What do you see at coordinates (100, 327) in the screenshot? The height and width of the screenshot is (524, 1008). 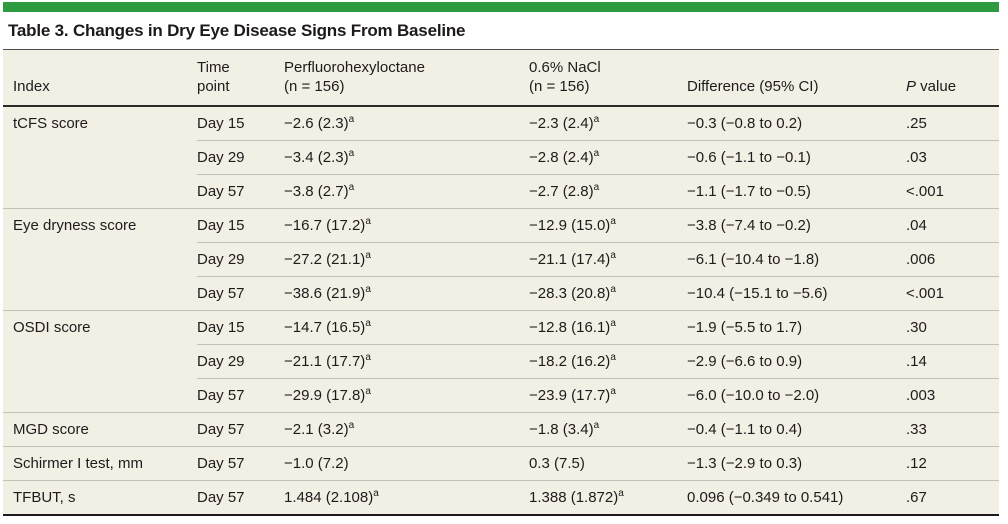 I see `cell-index: OSDI score` at bounding box center [100, 327].